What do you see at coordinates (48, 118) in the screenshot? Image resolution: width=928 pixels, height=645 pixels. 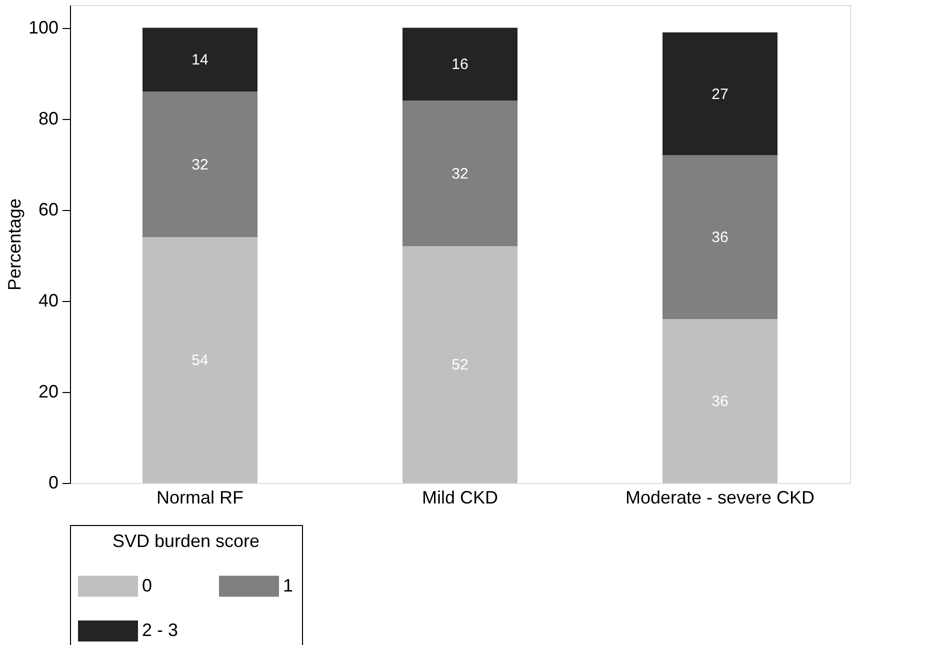 I see `y-tick-label: 80` at bounding box center [48, 118].